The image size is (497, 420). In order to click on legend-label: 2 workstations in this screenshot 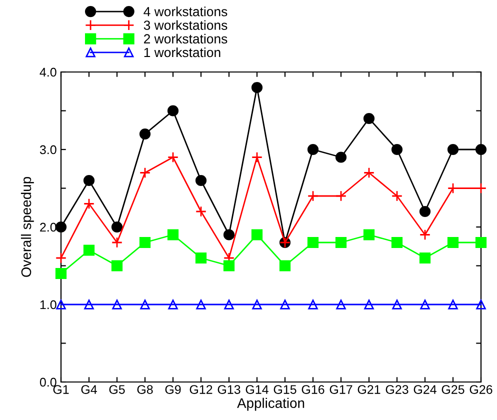, I will do `click(186, 39)`.